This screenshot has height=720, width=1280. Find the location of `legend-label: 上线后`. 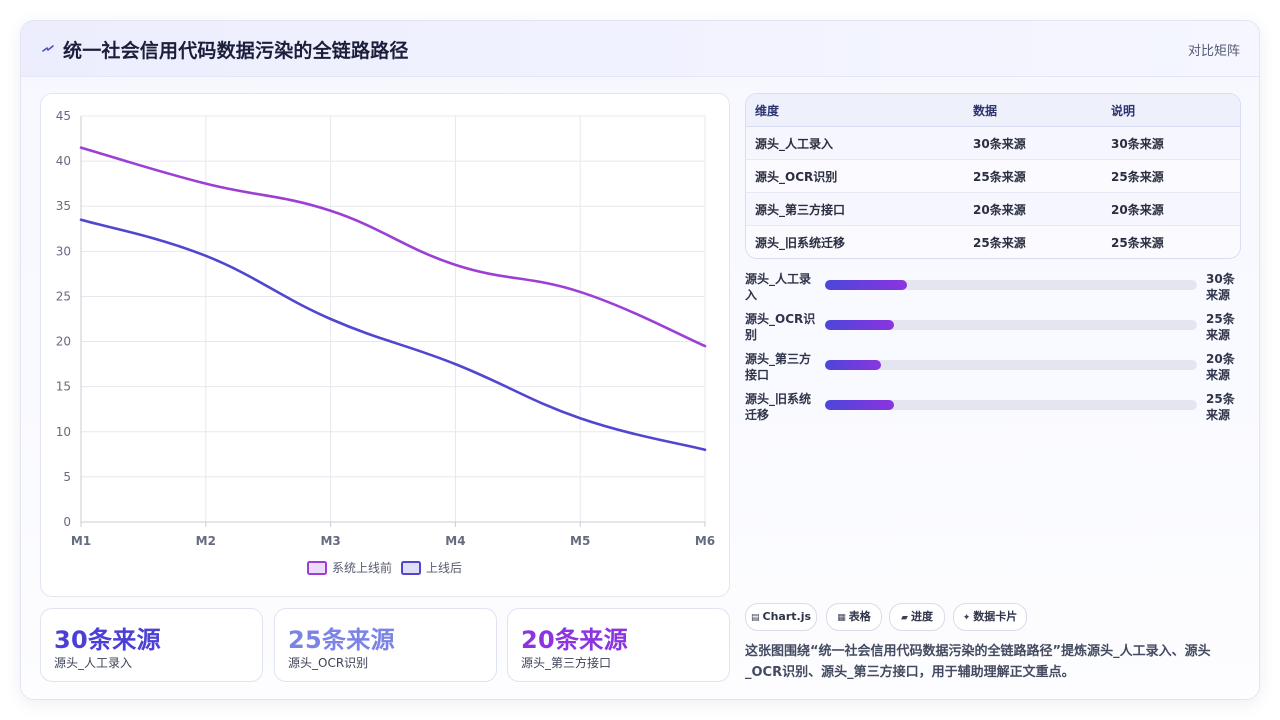

legend-label: 上线后 is located at coordinates (444, 568).